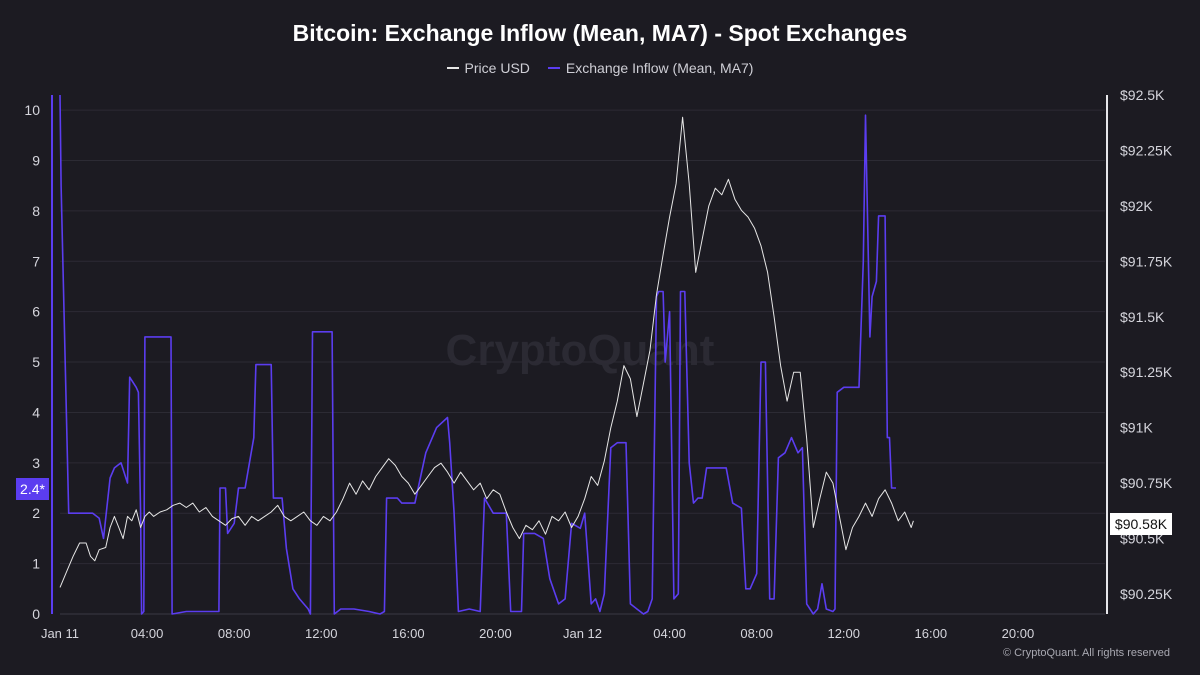 The image size is (1200, 675). What do you see at coordinates (36, 513) in the screenshot?
I see `y-tick-left: 2` at bounding box center [36, 513].